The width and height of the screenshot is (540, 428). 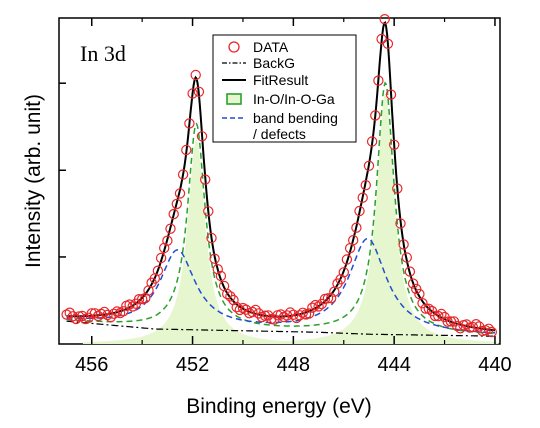 What do you see at coordinates (294, 99) in the screenshot?
I see `legend-label: In-O/In-O-Ga` at bounding box center [294, 99].